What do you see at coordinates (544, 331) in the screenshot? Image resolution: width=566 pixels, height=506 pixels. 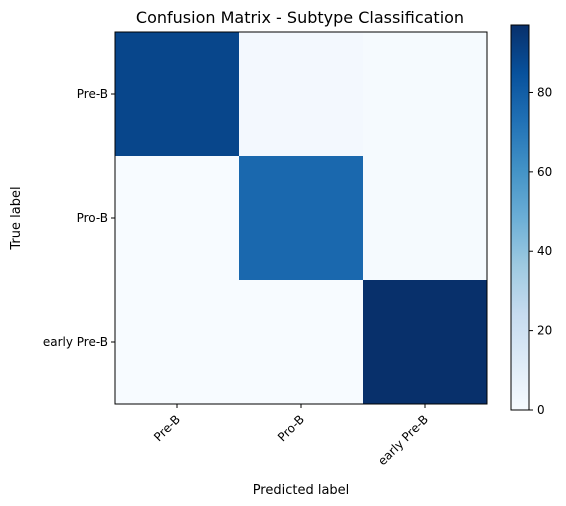 I see `colorbar-tick-label: 20` at bounding box center [544, 331].